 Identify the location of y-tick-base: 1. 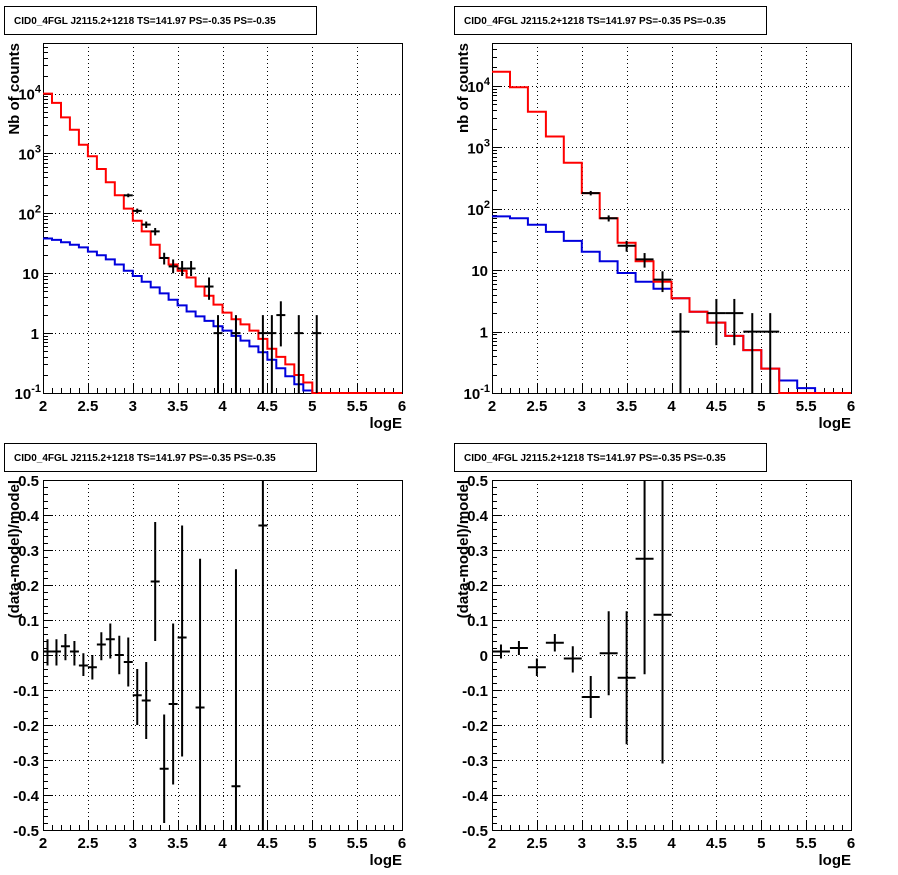
(35, 334).